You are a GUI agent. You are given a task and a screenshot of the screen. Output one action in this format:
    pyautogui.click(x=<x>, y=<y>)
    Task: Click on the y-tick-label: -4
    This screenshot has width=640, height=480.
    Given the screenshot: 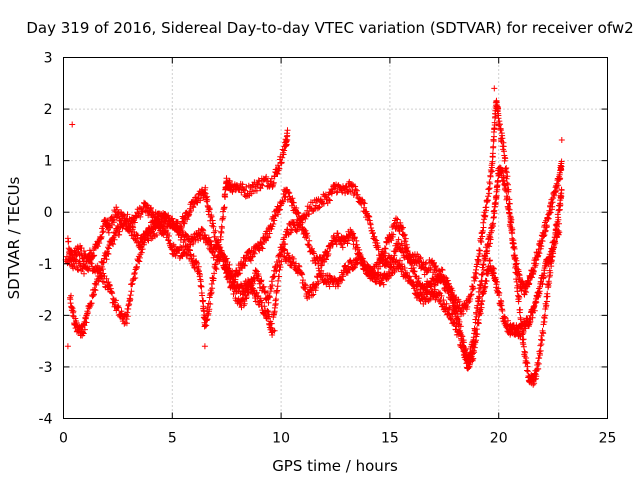 What is the action you would take?
    pyautogui.click(x=46, y=420)
    